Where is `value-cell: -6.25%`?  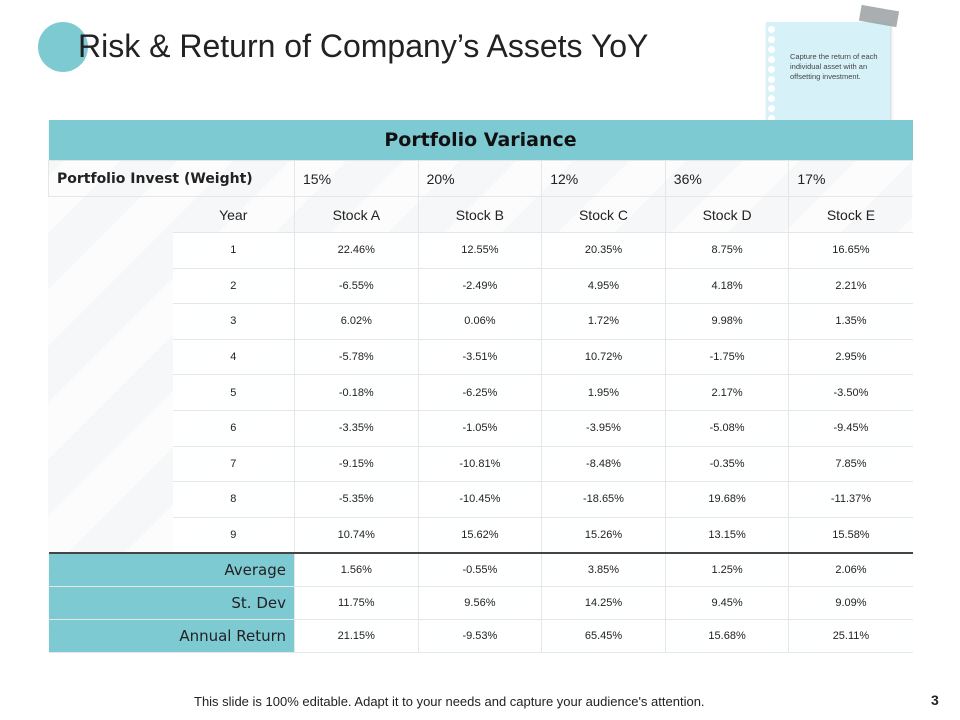
value-cell: -6.25% is located at coordinates (479, 392).